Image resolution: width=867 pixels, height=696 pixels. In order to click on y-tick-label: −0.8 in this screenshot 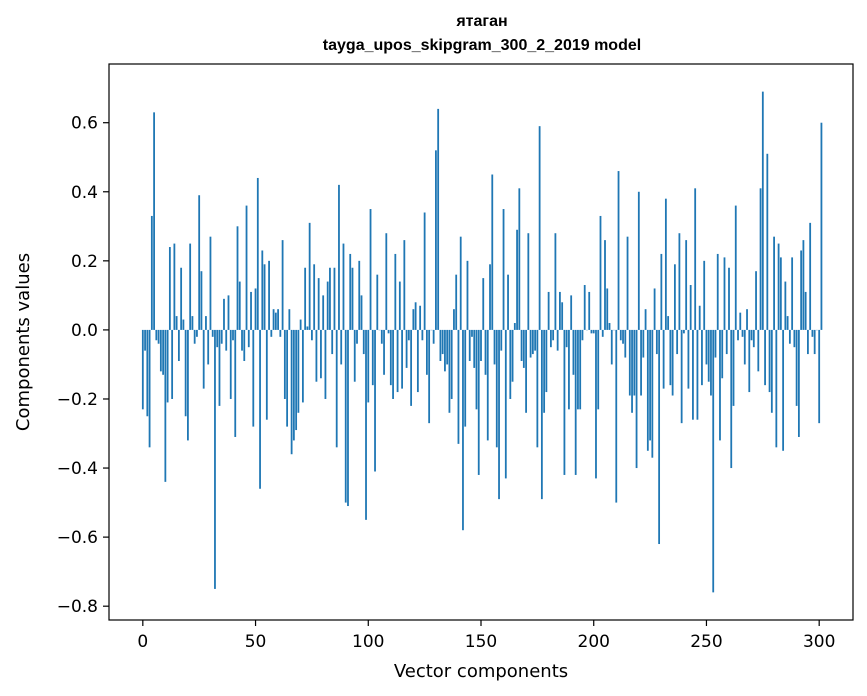, I will do `click(77, 607)`.